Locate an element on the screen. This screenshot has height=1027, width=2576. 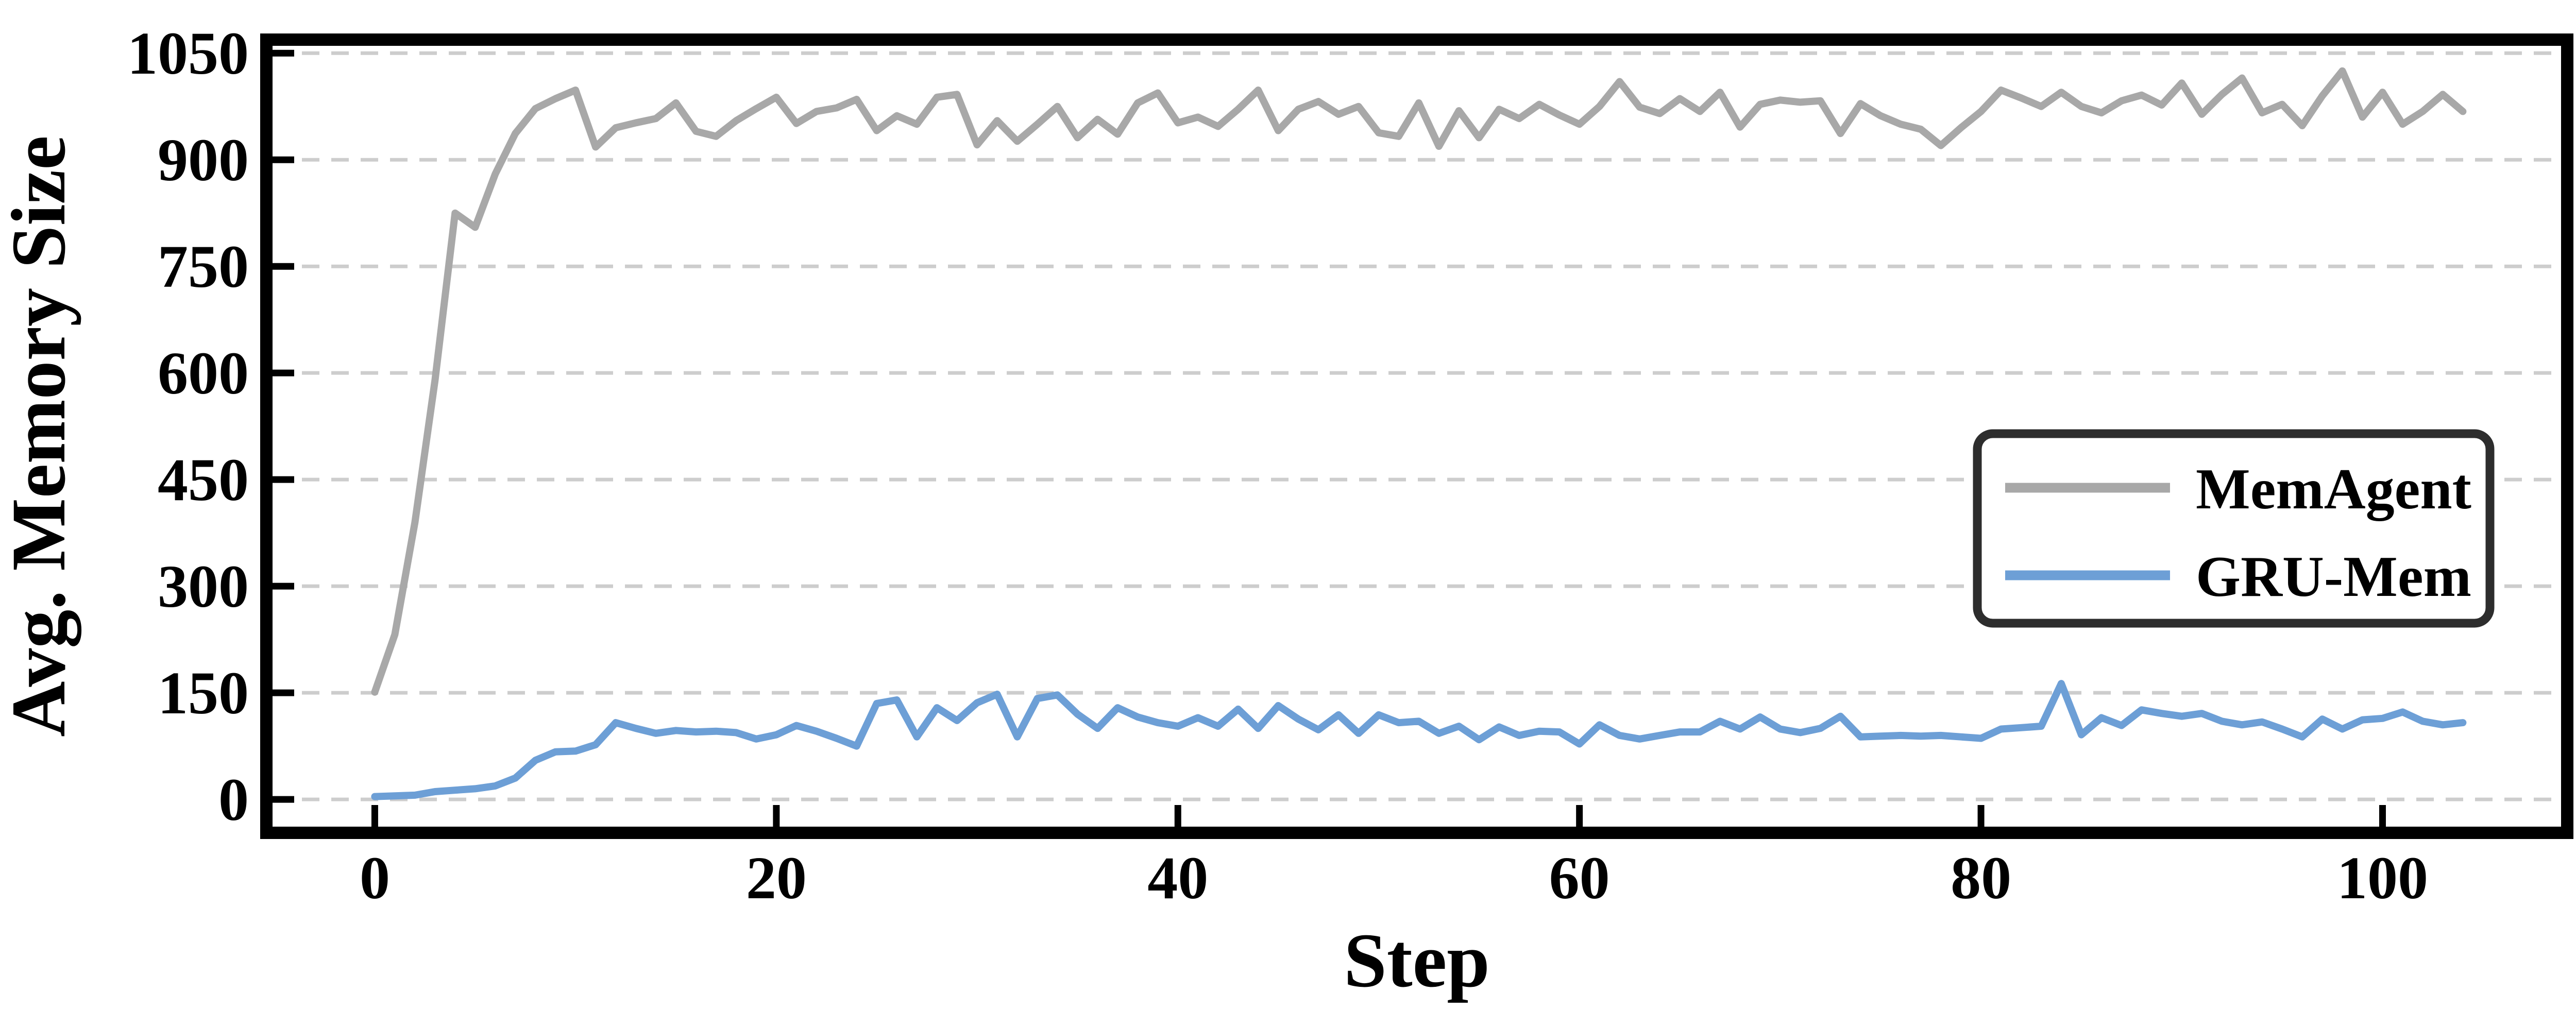
y-tick-label-1050: 1050 is located at coordinates (188, 53).